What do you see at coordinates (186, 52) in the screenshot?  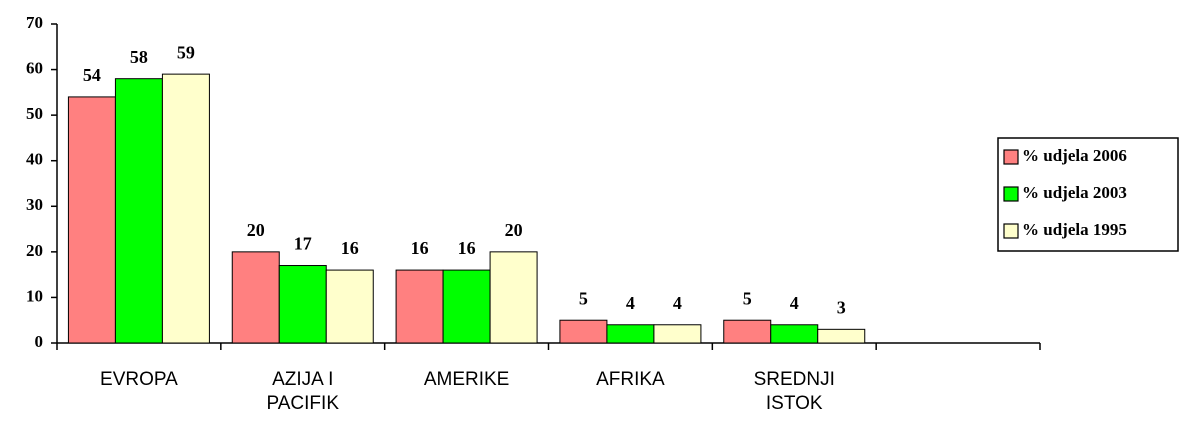 I see `value-label: 59` at bounding box center [186, 52].